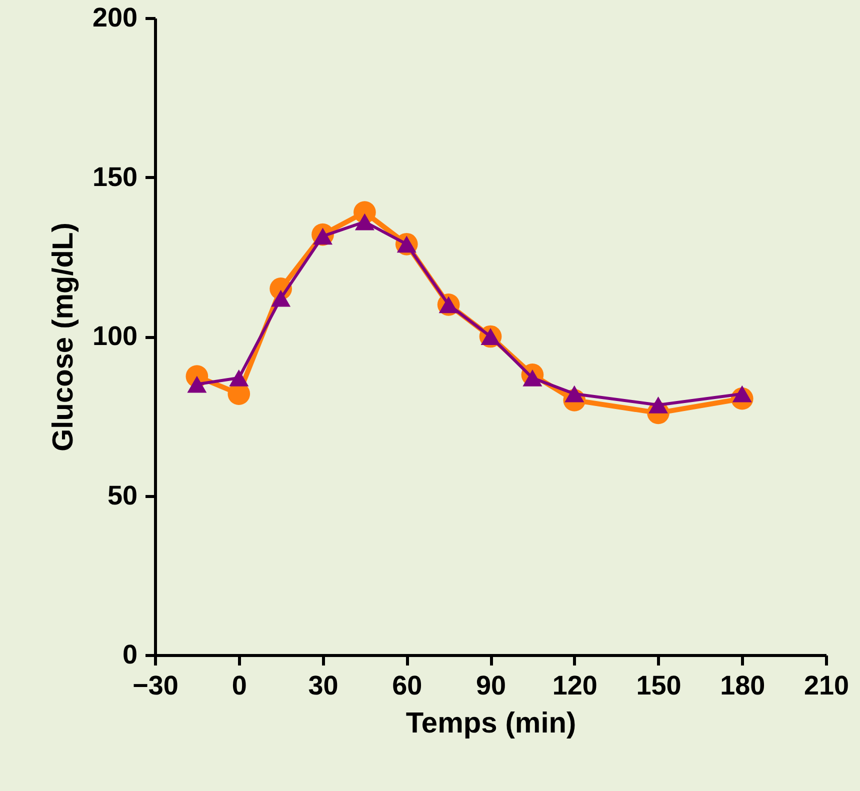 Image resolution: width=860 pixels, height=791 pixels. What do you see at coordinates (239, 685) in the screenshot?
I see `x-tick-label: 0` at bounding box center [239, 685].